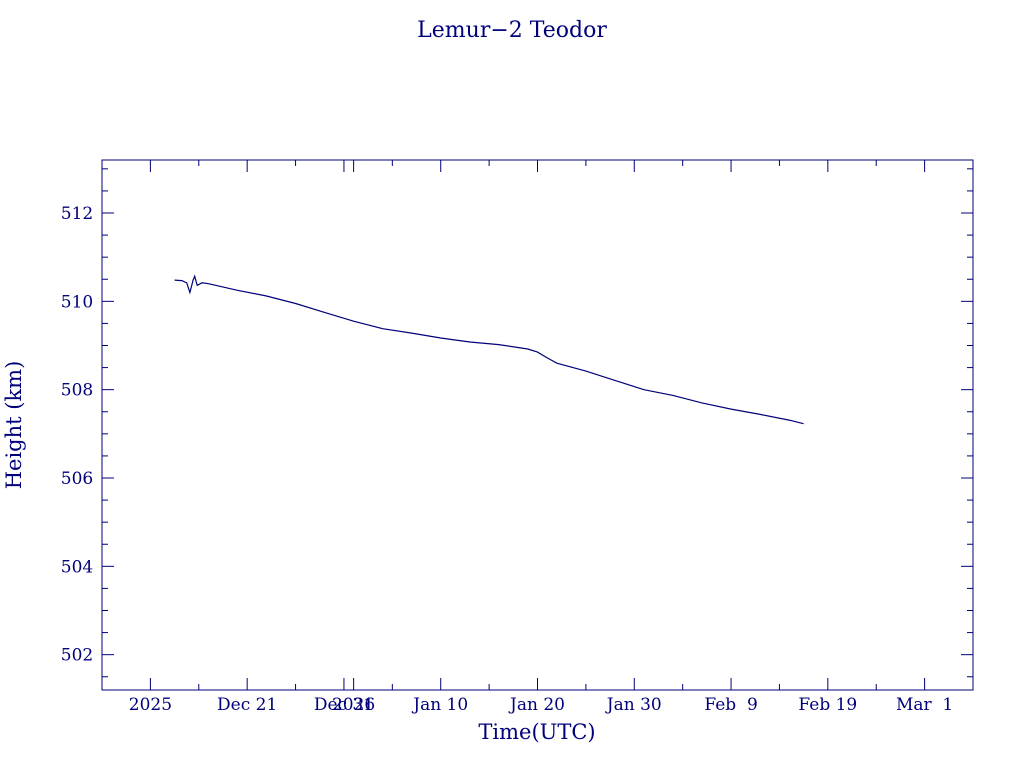 The image size is (1024, 768). What do you see at coordinates (77, 391) in the screenshot?
I see `y-tick-label: 508` at bounding box center [77, 391].